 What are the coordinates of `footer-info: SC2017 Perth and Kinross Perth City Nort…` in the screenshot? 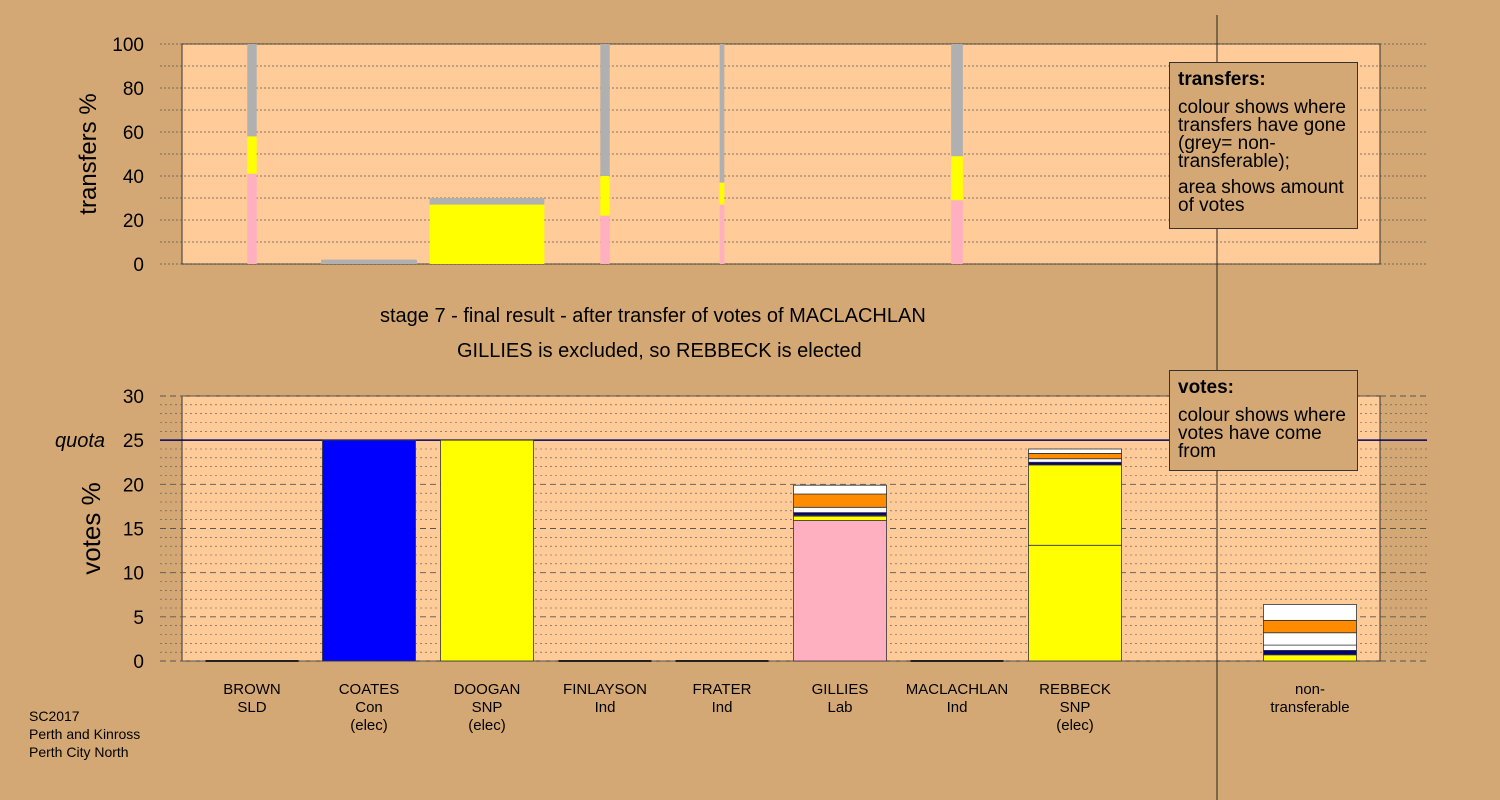 It's located at (84, 734).